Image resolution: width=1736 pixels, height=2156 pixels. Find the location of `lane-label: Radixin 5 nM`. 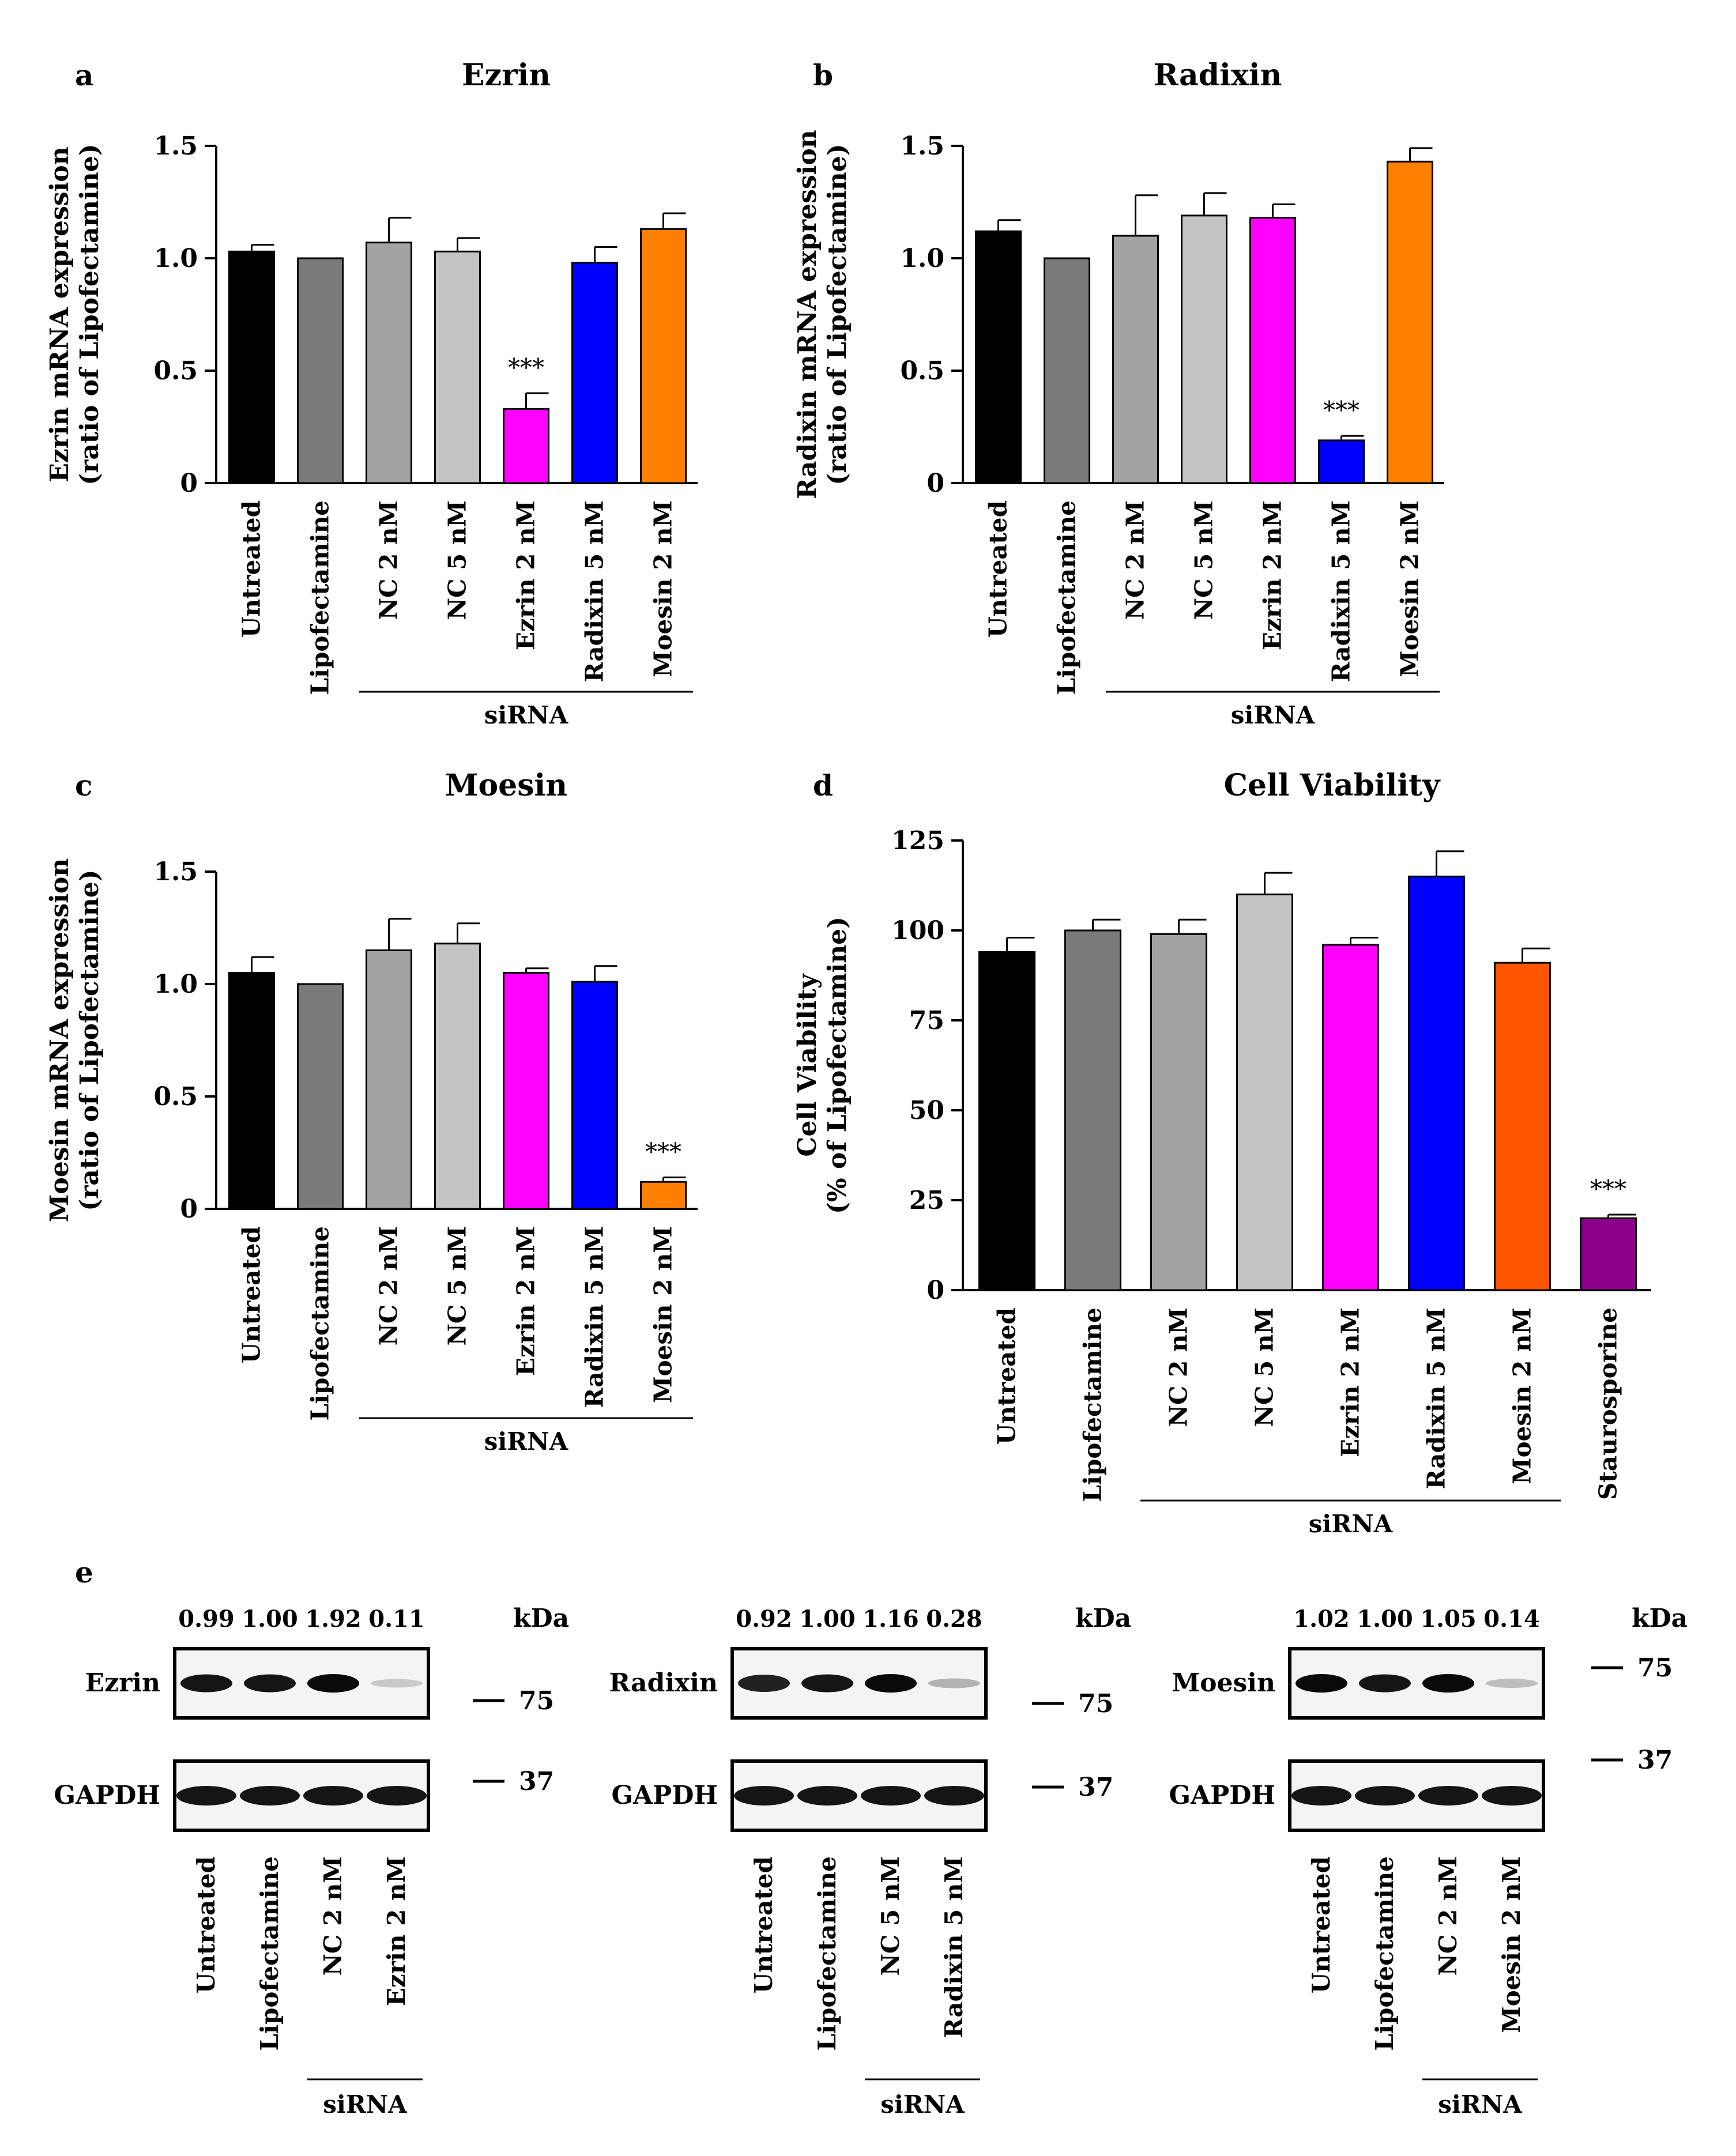

lane-label: Radixin 5 nM is located at coordinates (954, 1947).